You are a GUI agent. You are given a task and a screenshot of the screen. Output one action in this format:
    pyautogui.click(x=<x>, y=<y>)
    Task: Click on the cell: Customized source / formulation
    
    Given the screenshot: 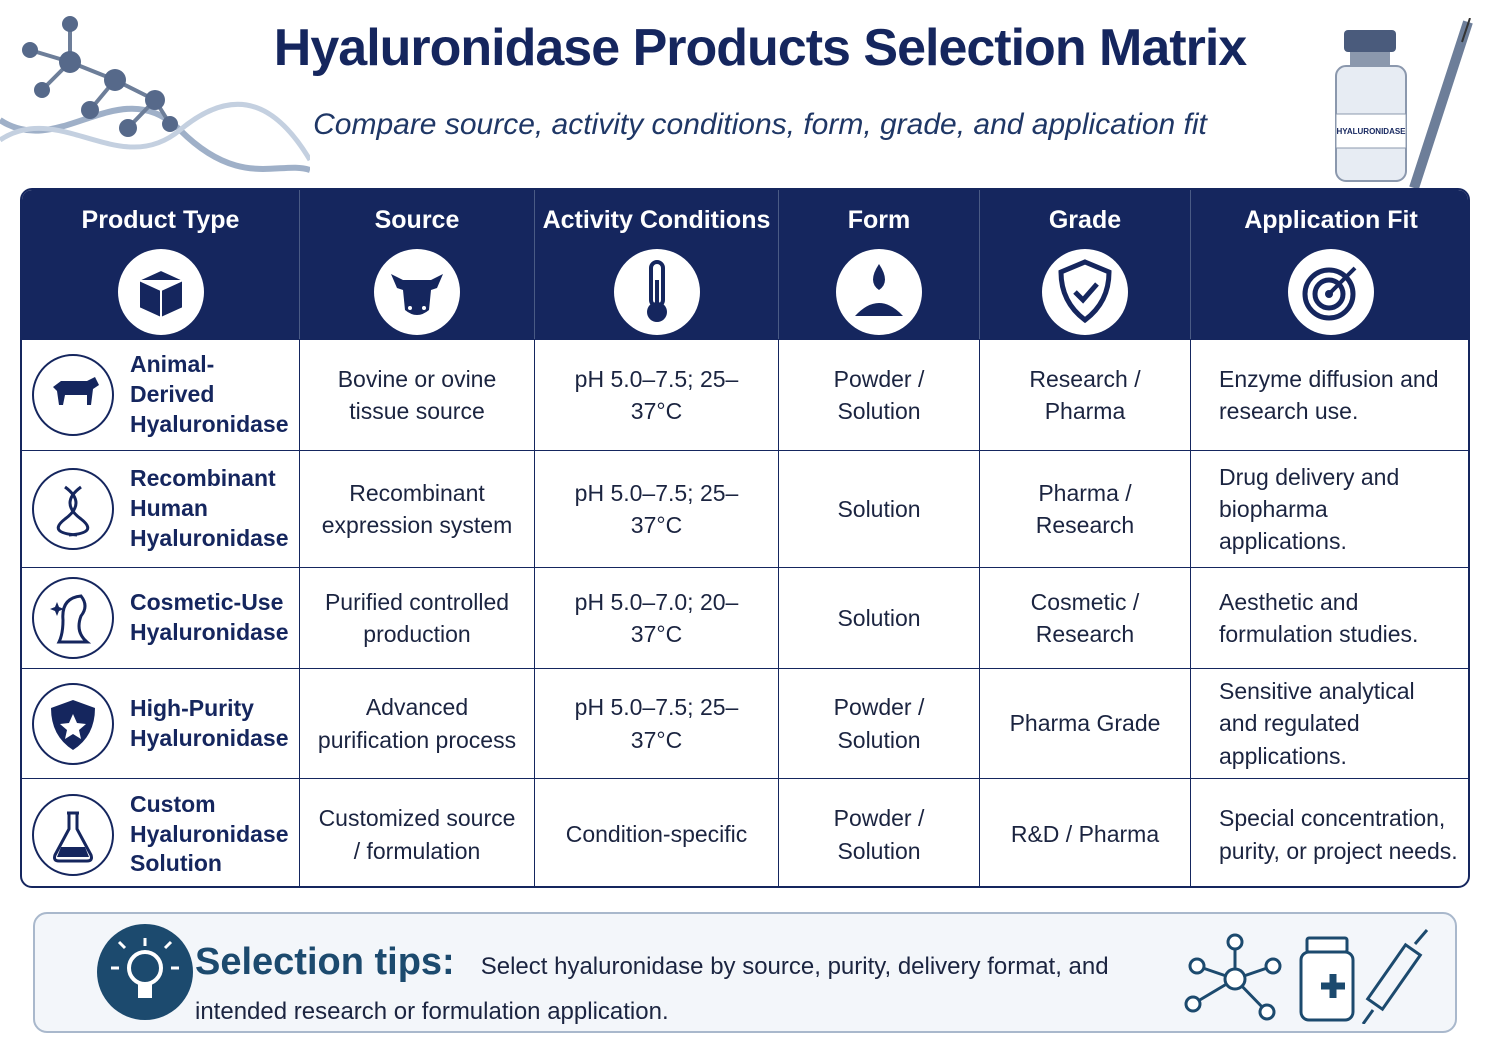 What is the action you would take?
    pyautogui.click(x=417, y=832)
    